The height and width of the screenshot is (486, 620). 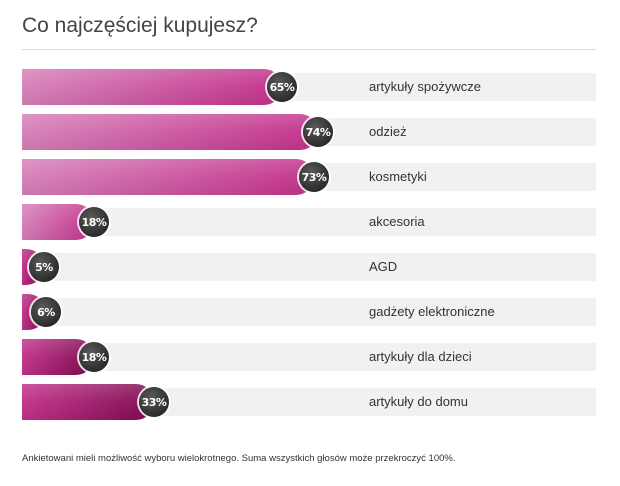 I want to click on value-label: 5%, so click(x=44, y=267).